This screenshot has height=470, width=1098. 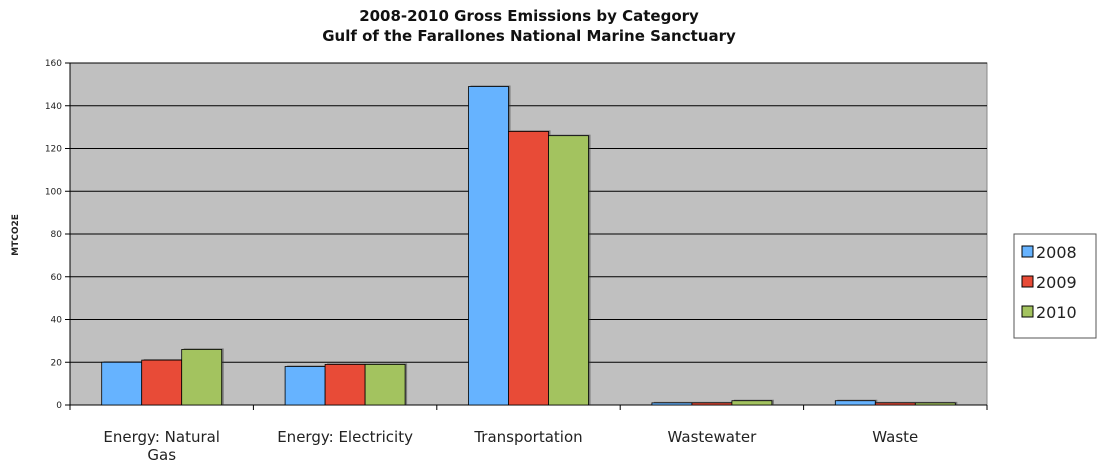 I want to click on x-tick-label: Energy: Electricity, so click(x=345, y=437).